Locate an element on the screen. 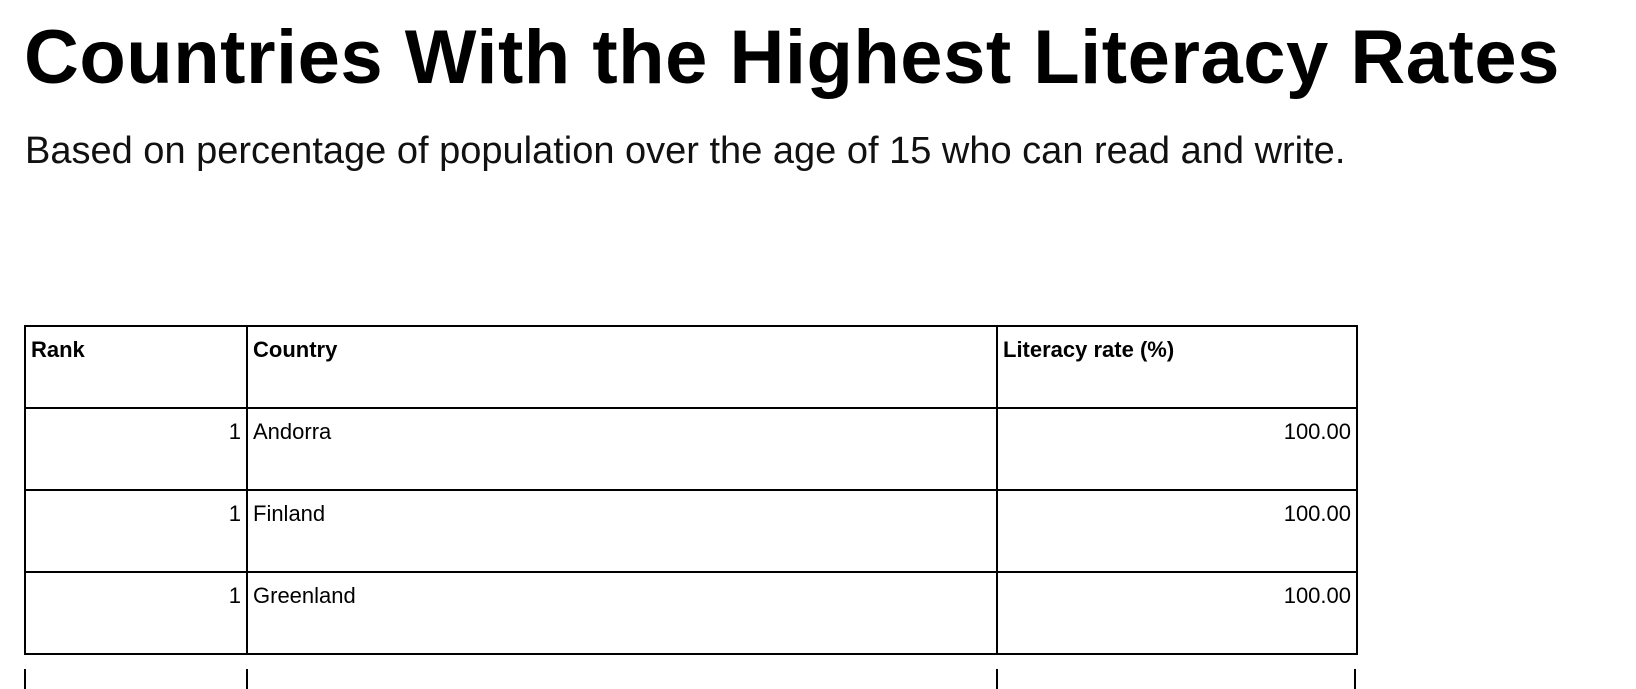 This screenshot has width=1636, height=689. column-header: Country is located at coordinates (622, 367).